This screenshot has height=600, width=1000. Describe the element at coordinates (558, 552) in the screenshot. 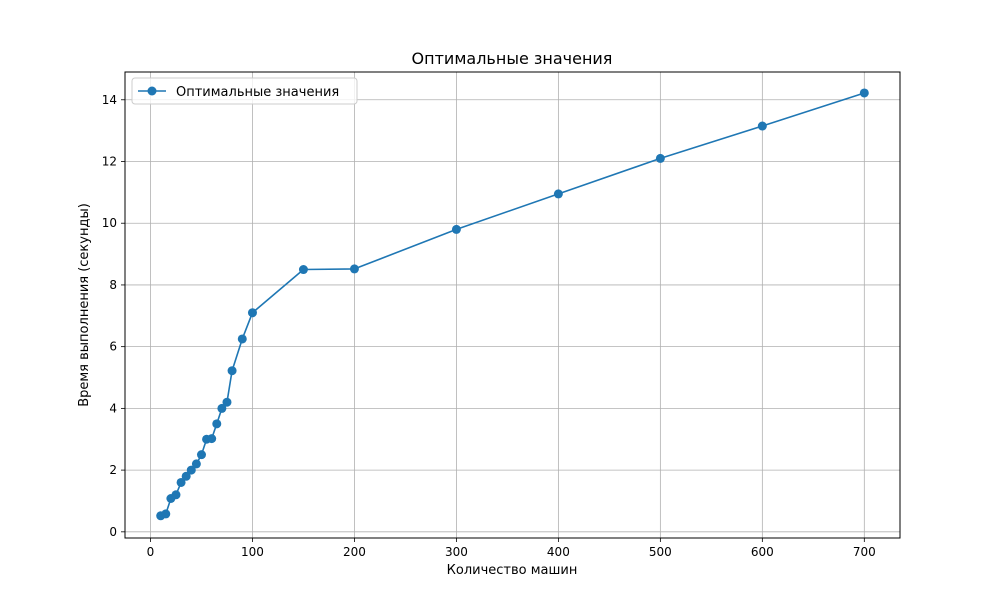

I see `x-tick-label: 400` at that location.